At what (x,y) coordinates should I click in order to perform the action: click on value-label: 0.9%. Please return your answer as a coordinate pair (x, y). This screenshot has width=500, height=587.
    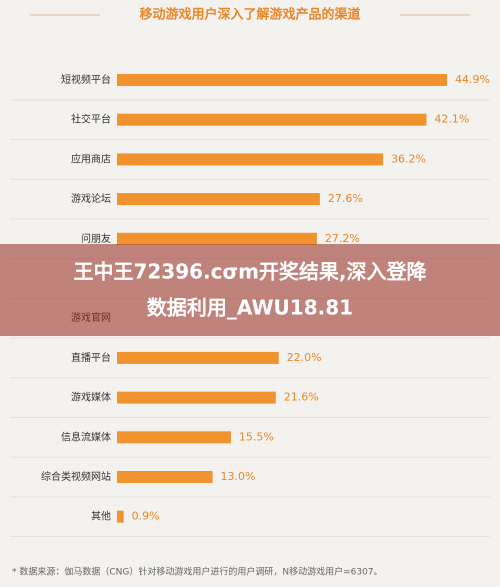
    Looking at the image, I should click on (146, 516).